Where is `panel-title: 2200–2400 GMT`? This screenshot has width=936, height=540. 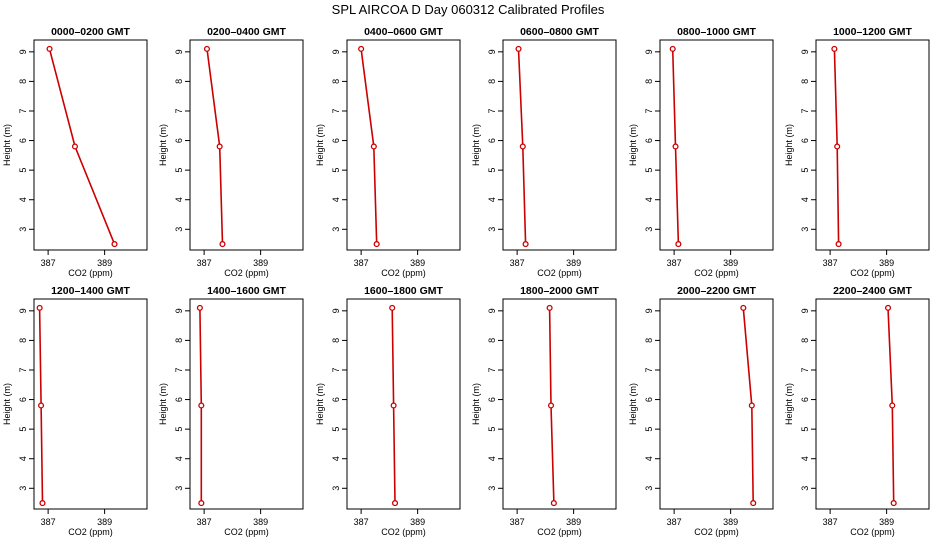 panel-title: 2200–2400 GMT is located at coordinates (872, 291).